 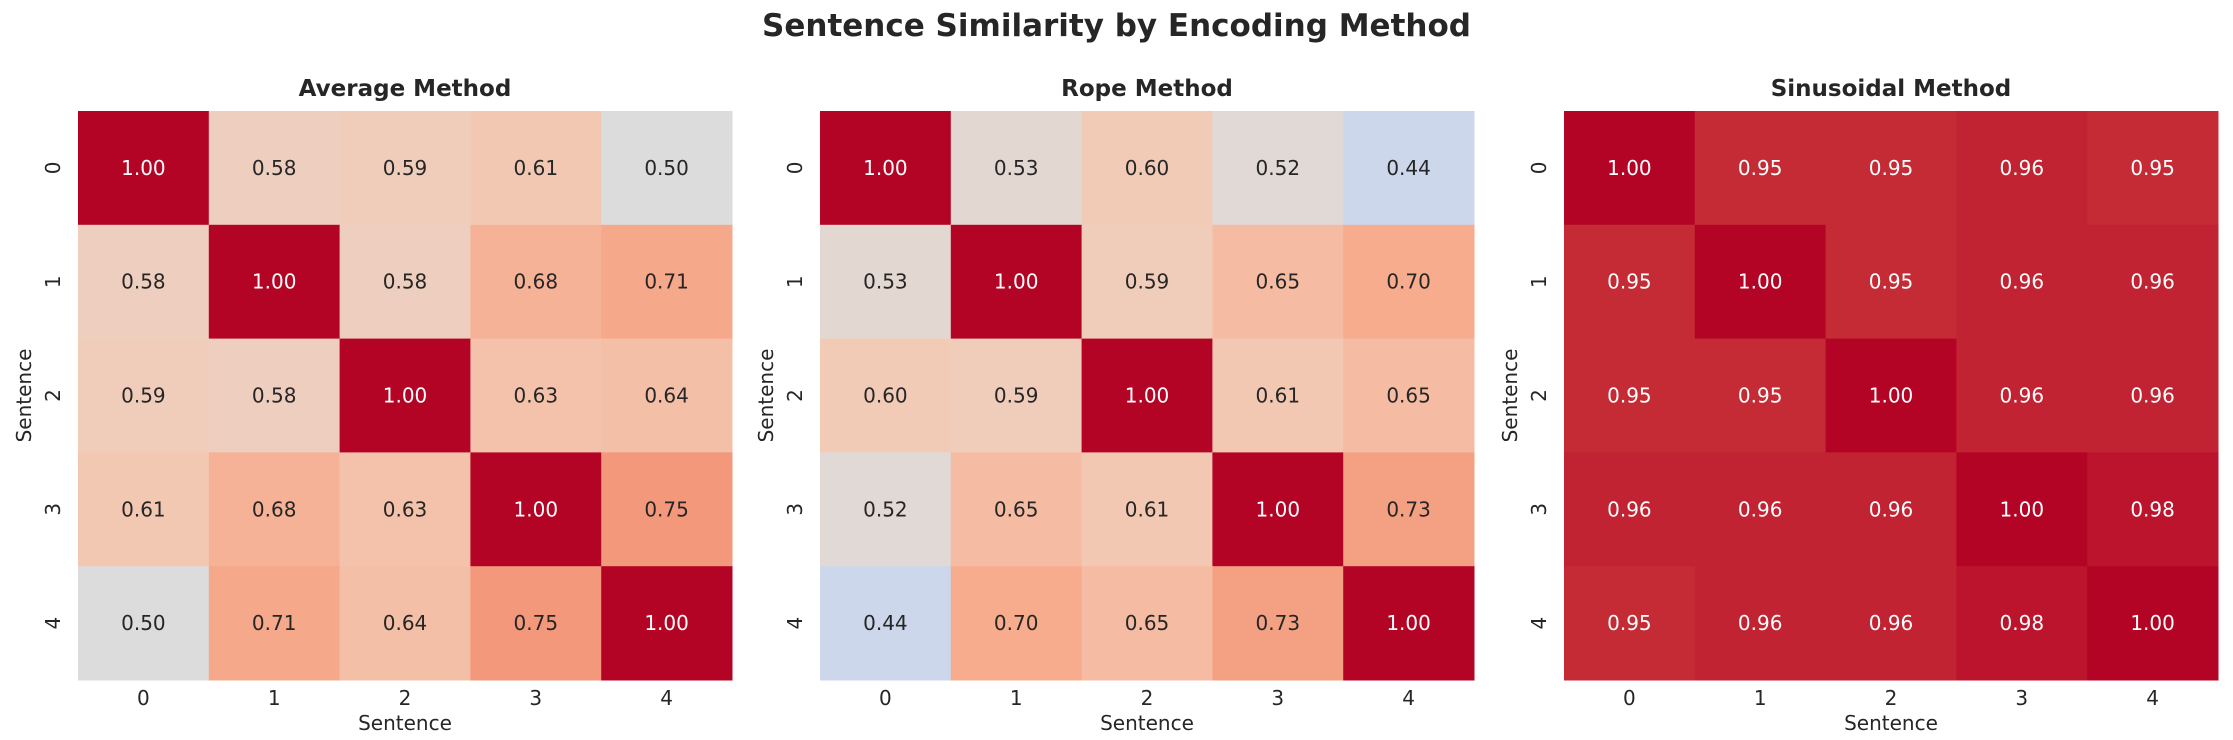 What do you see at coordinates (1539, 168) in the screenshot?
I see `y-tick-label: 0` at bounding box center [1539, 168].